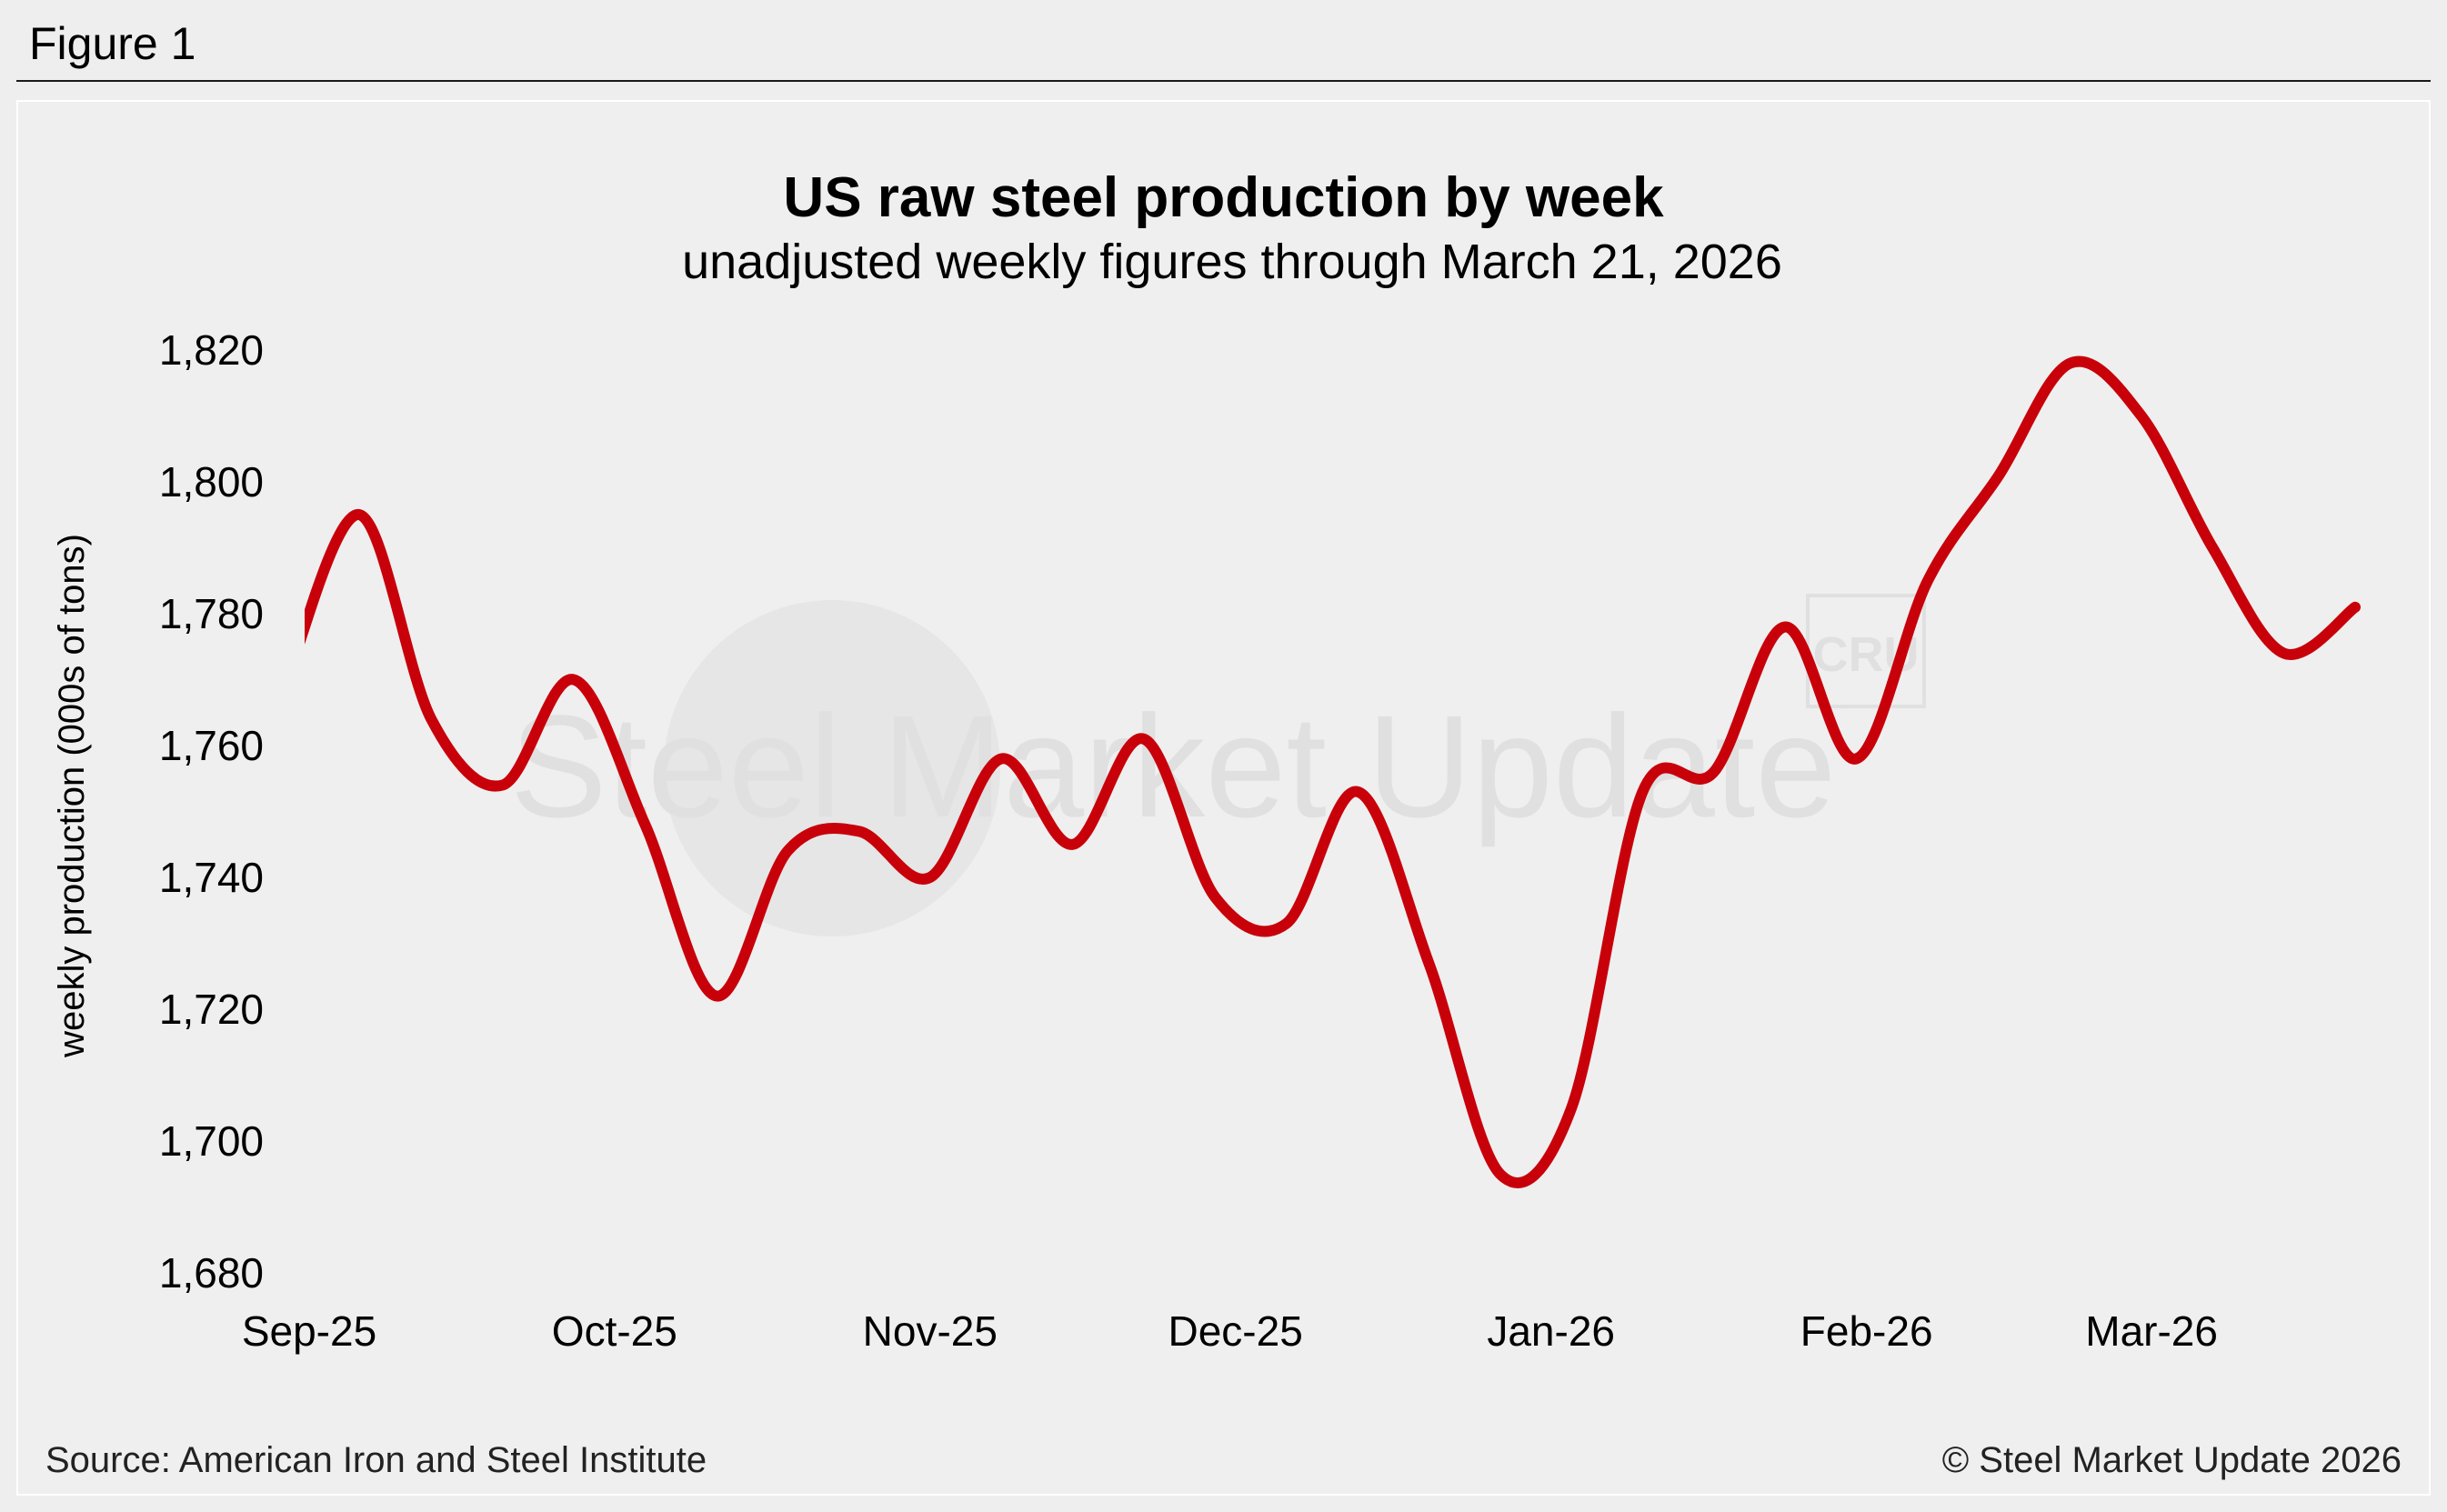 The width and height of the screenshot is (2447, 1512). What do you see at coordinates (1867, 1331) in the screenshot?
I see `x-tick-label: Feb-26` at bounding box center [1867, 1331].